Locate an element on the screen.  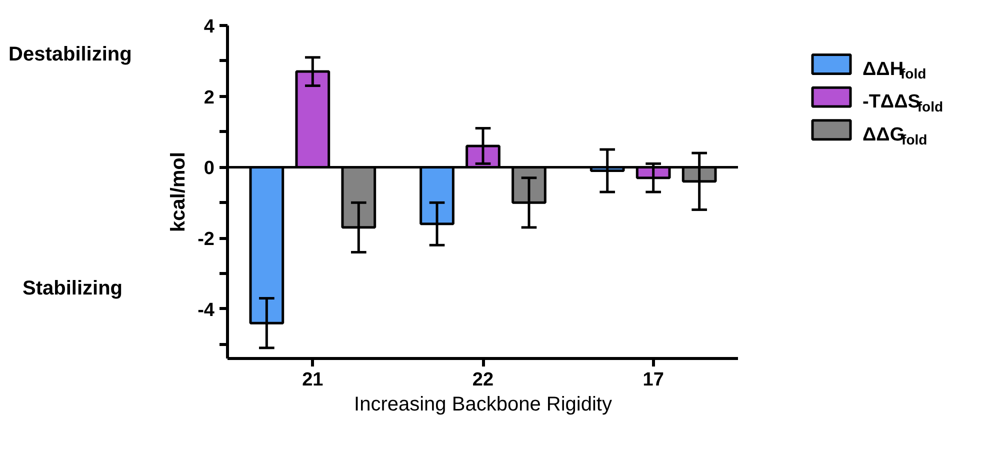
y-tick-label: 0 is located at coordinates (209, 169).